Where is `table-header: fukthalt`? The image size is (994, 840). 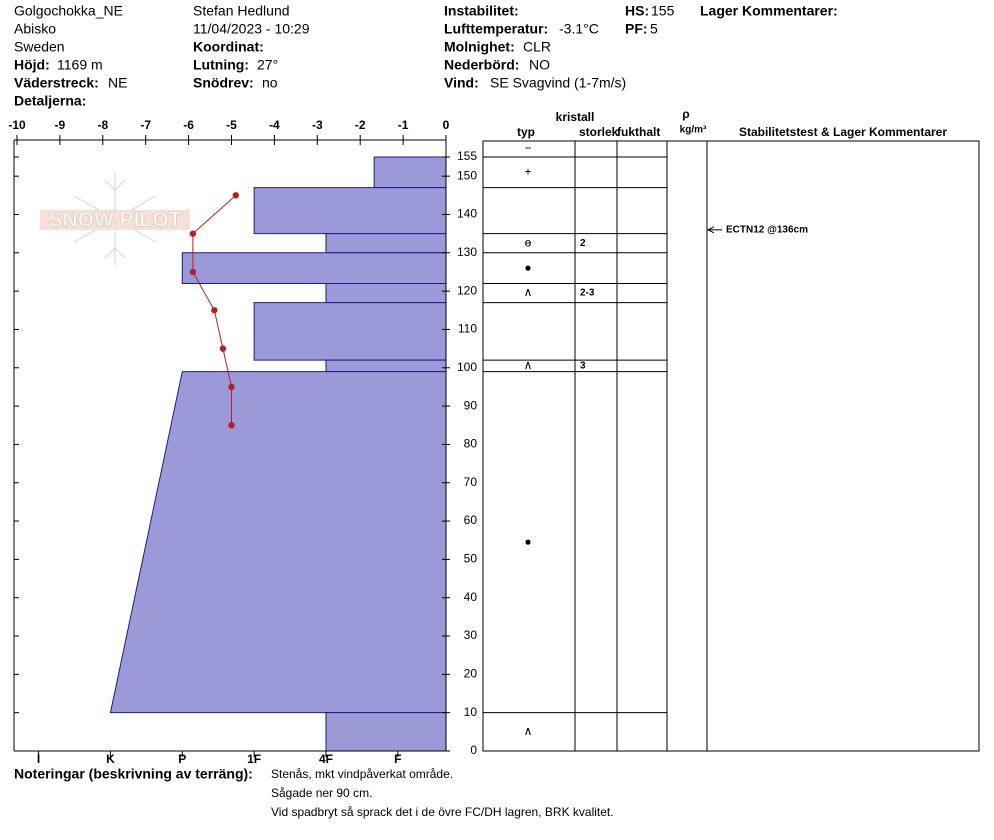 table-header: fukthalt is located at coordinates (638, 132).